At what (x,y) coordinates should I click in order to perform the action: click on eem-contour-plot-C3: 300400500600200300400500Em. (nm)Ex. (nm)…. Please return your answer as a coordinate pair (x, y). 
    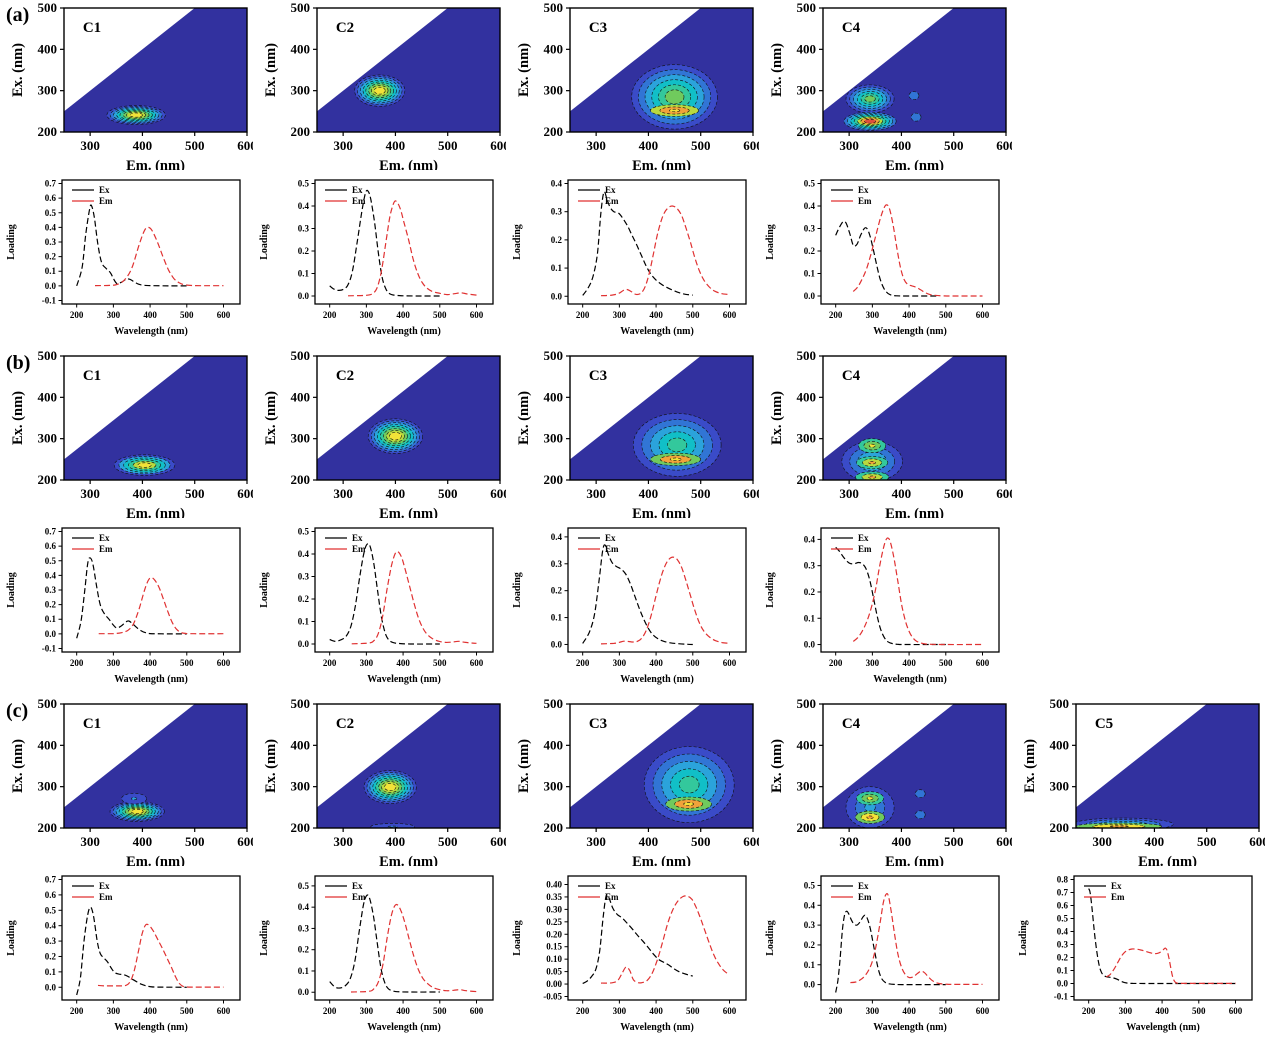
    Looking at the image, I should click on (637, 781).